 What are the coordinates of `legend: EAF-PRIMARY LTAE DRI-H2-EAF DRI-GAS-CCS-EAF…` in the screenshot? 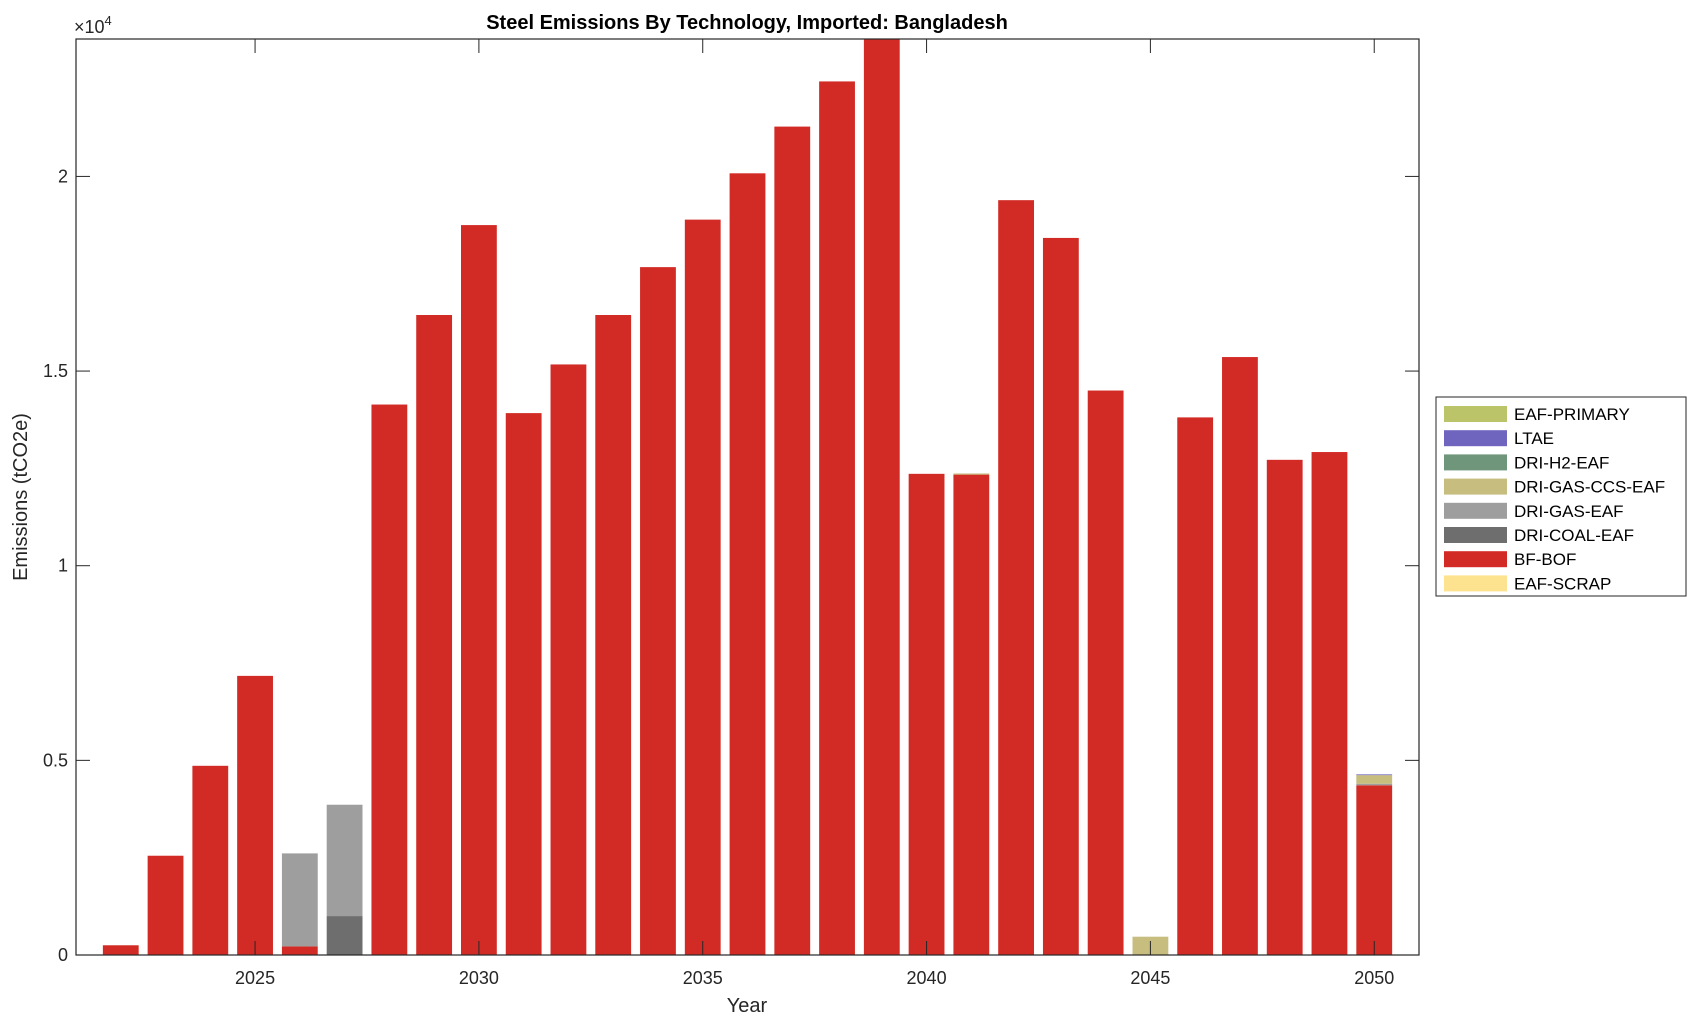 It's located at (1561, 496).